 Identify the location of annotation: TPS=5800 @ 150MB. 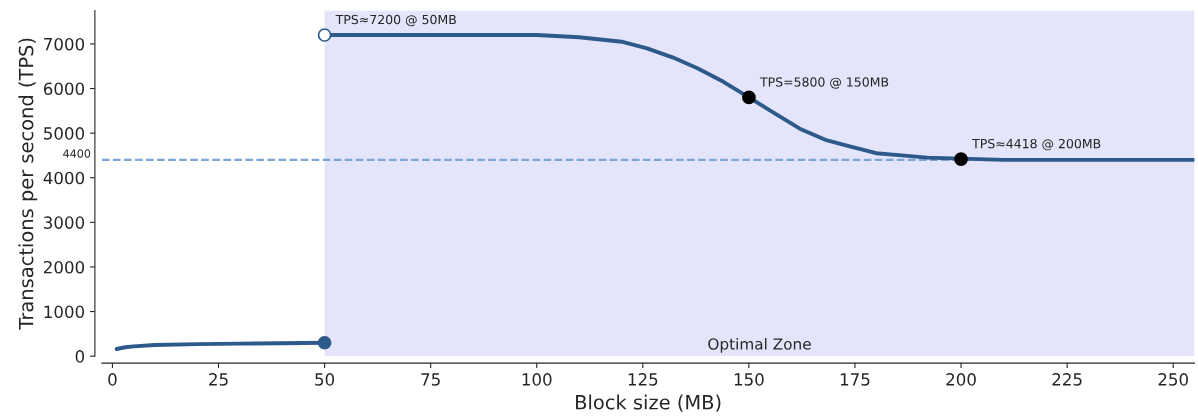
(824, 83).